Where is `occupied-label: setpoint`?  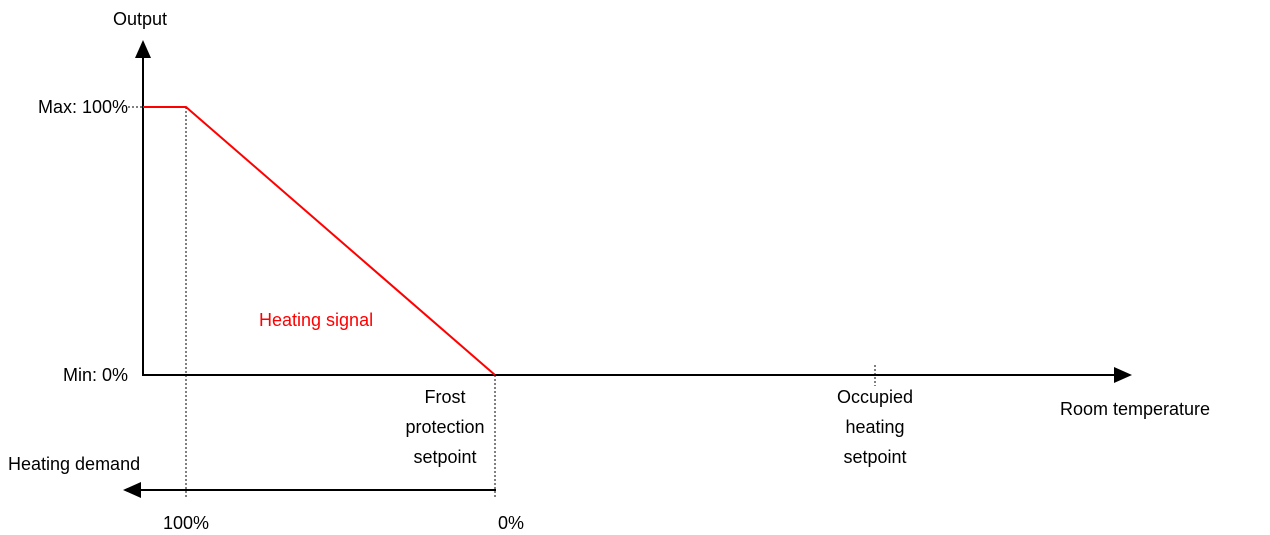 occupied-label: setpoint is located at coordinates (874, 457).